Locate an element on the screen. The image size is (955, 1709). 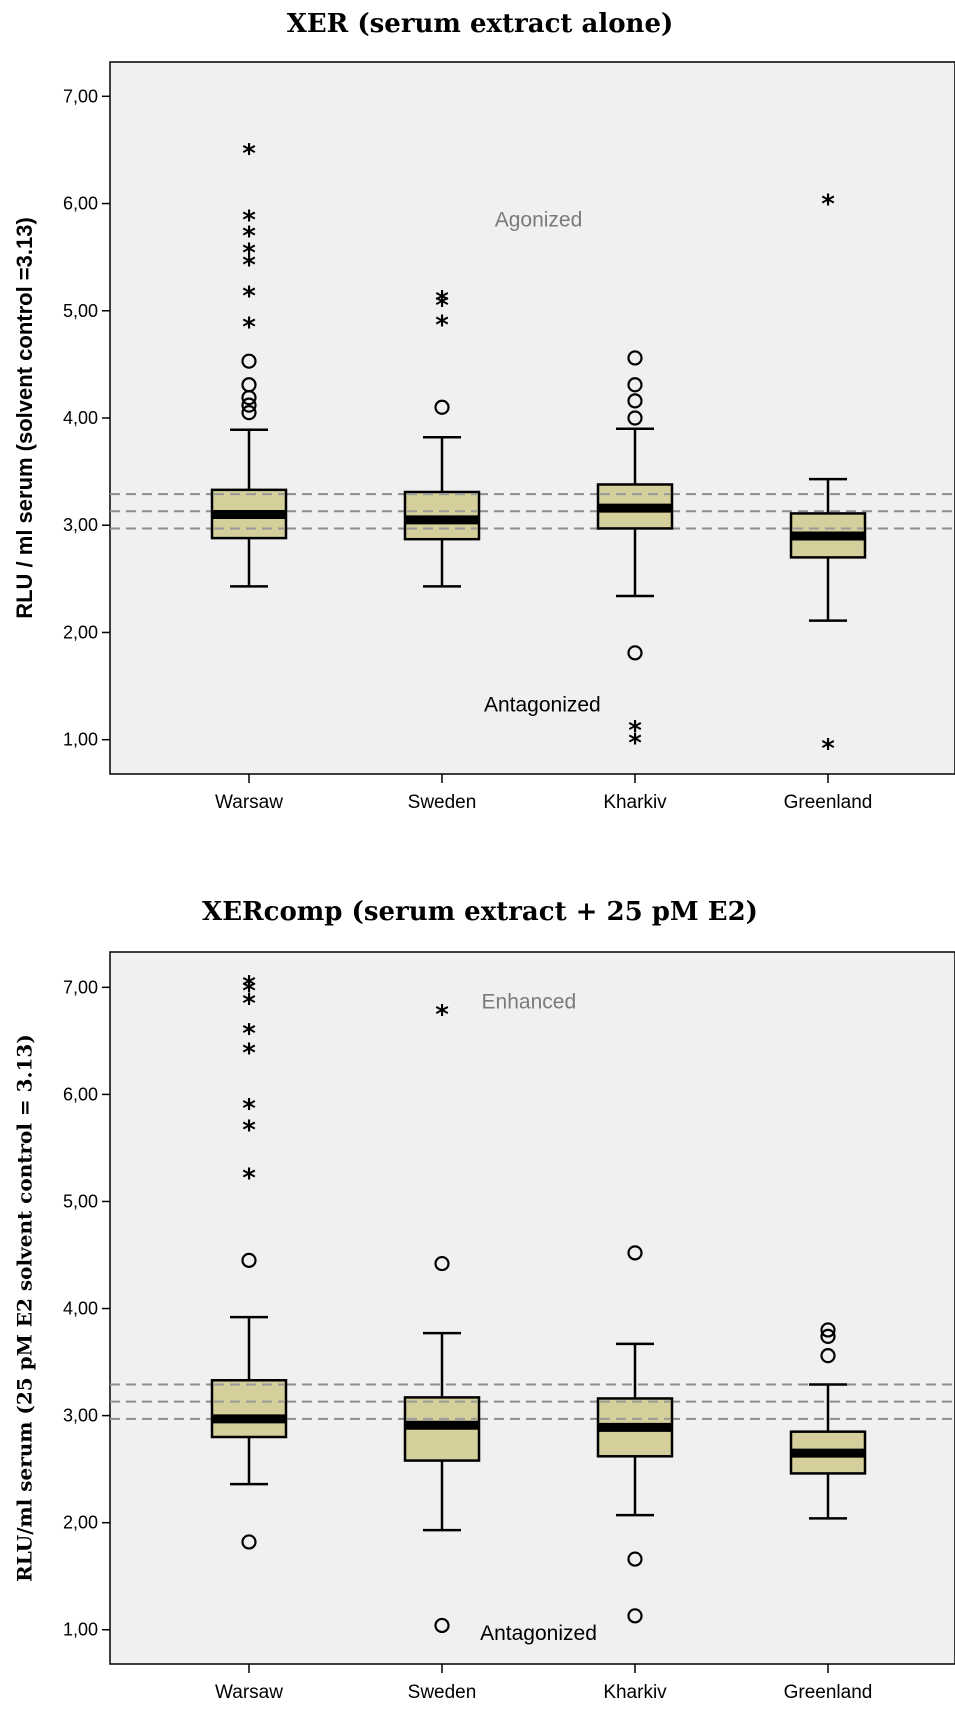
annotation-label: Agonized is located at coordinates (539, 220).